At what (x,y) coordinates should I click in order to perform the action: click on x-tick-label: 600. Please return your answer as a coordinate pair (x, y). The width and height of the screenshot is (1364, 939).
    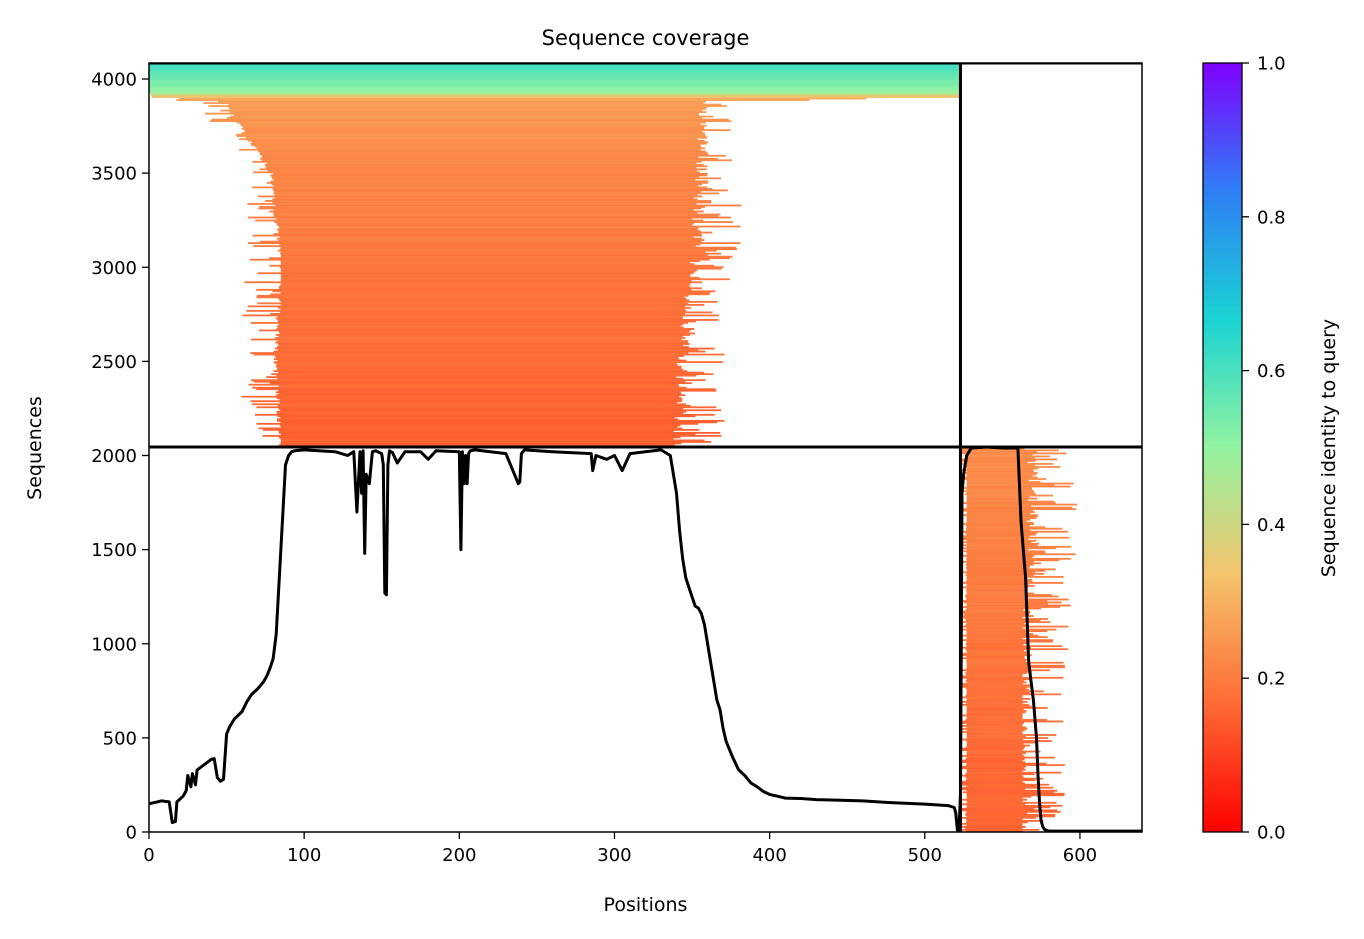
    Looking at the image, I should click on (1080, 855).